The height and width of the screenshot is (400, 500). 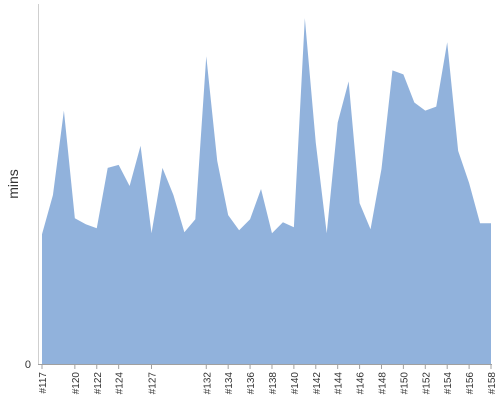 What do you see at coordinates (361, 383) in the screenshot?
I see `x-tick-label: #146` at bounding box center [361, 383].